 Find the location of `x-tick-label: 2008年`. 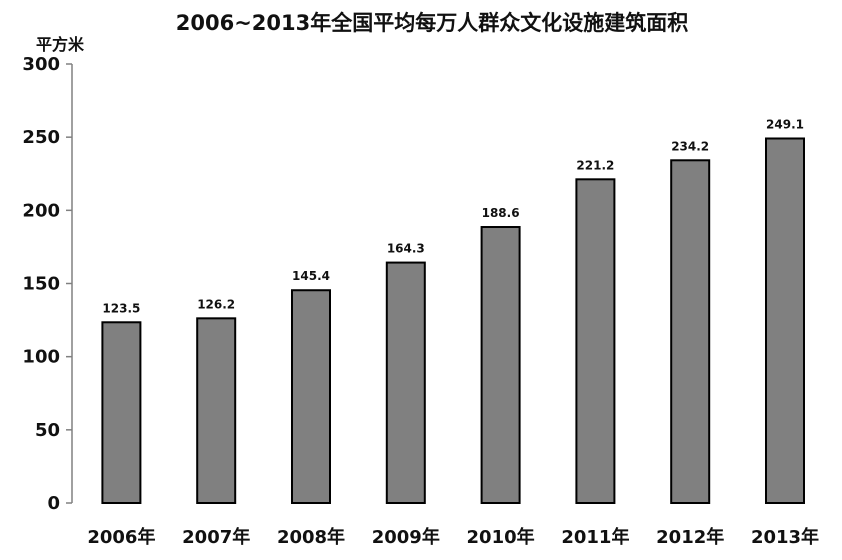

x-tick-label: 2008年 is located at coordinates (311, 537).